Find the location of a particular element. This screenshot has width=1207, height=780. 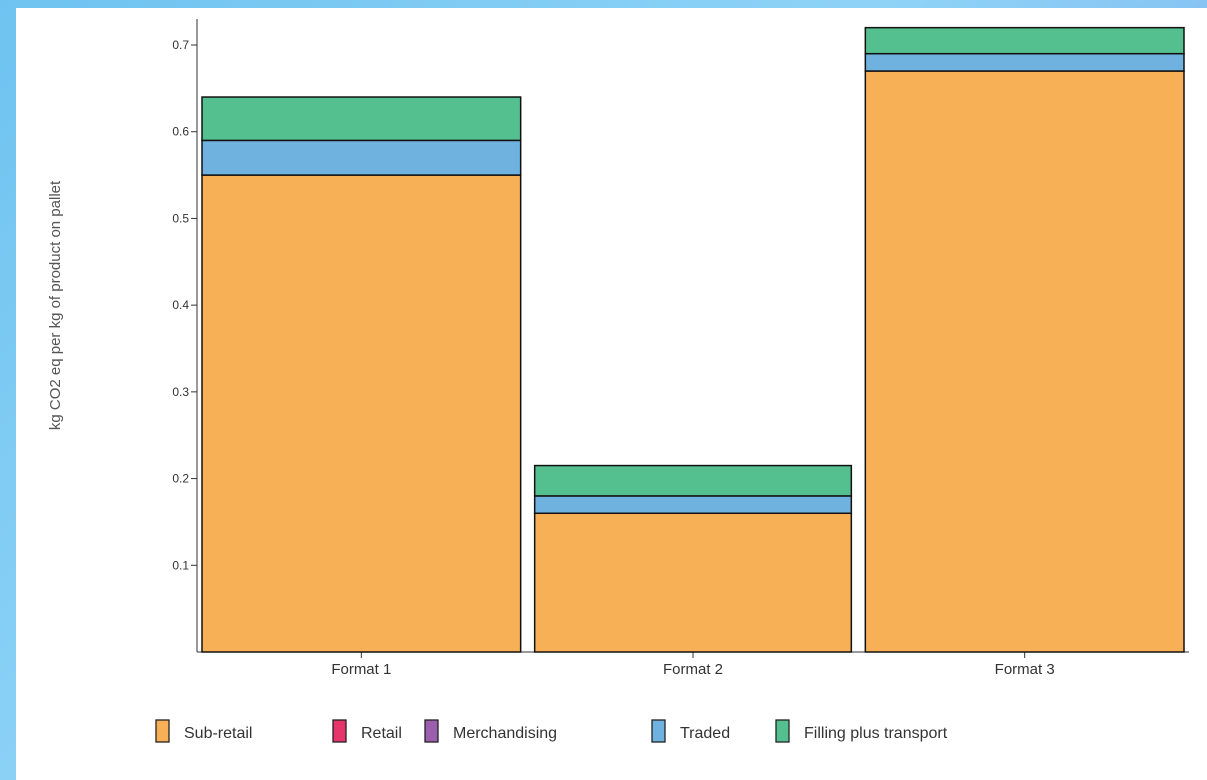

legend-label-traded: Traded is located at coordinates (705, 733).